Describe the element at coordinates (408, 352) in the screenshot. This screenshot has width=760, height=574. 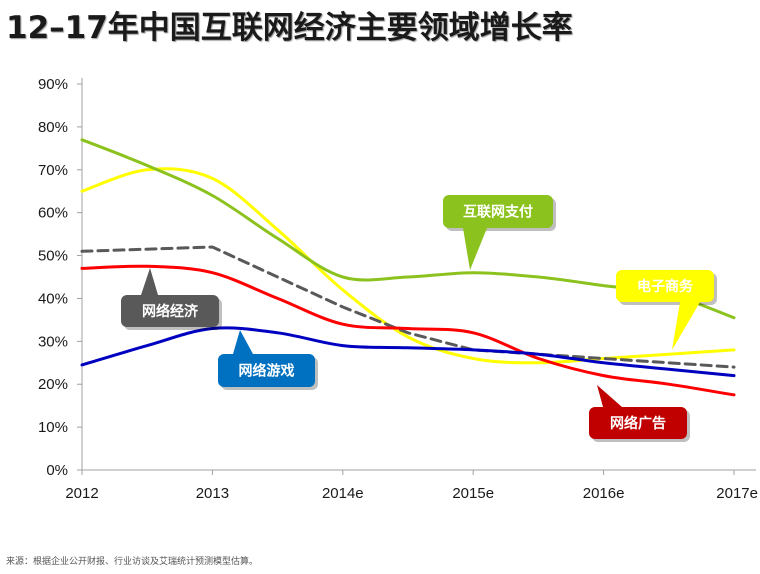
I see `series-line` at that location.